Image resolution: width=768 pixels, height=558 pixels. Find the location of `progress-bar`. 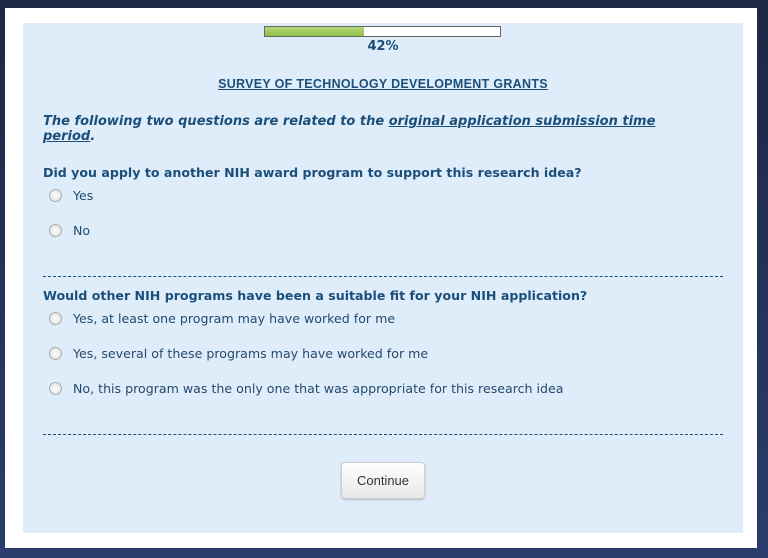

progress-bar is located at coordinates (382, 31).